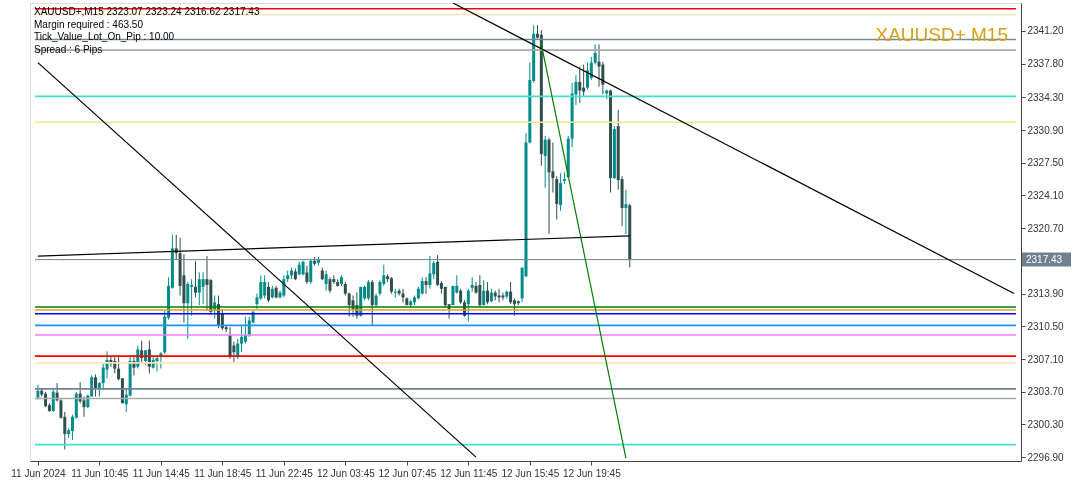  Describe the element at coordinates (1046, 130) in the screenshot. I see `y-tick-label: 2330.90` at that location.